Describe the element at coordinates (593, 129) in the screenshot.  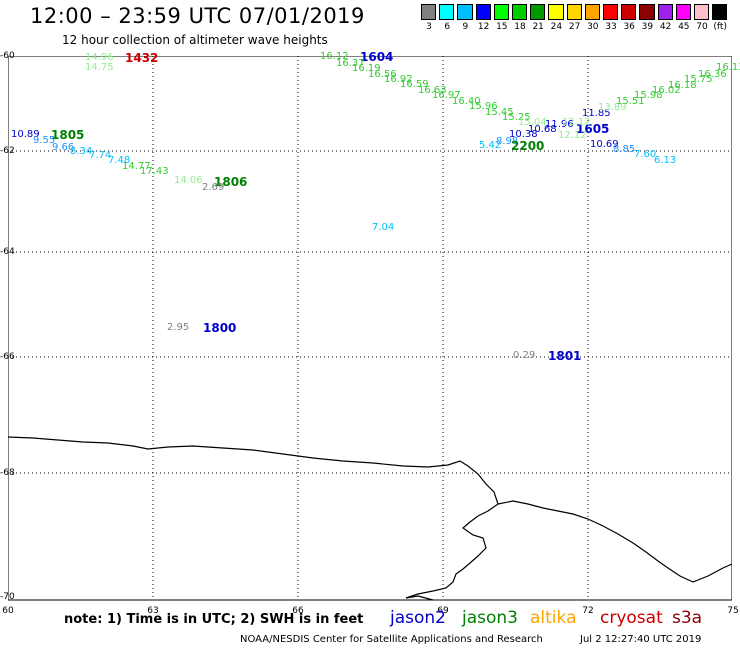
I see `pass-time-label: 1605` at that location.